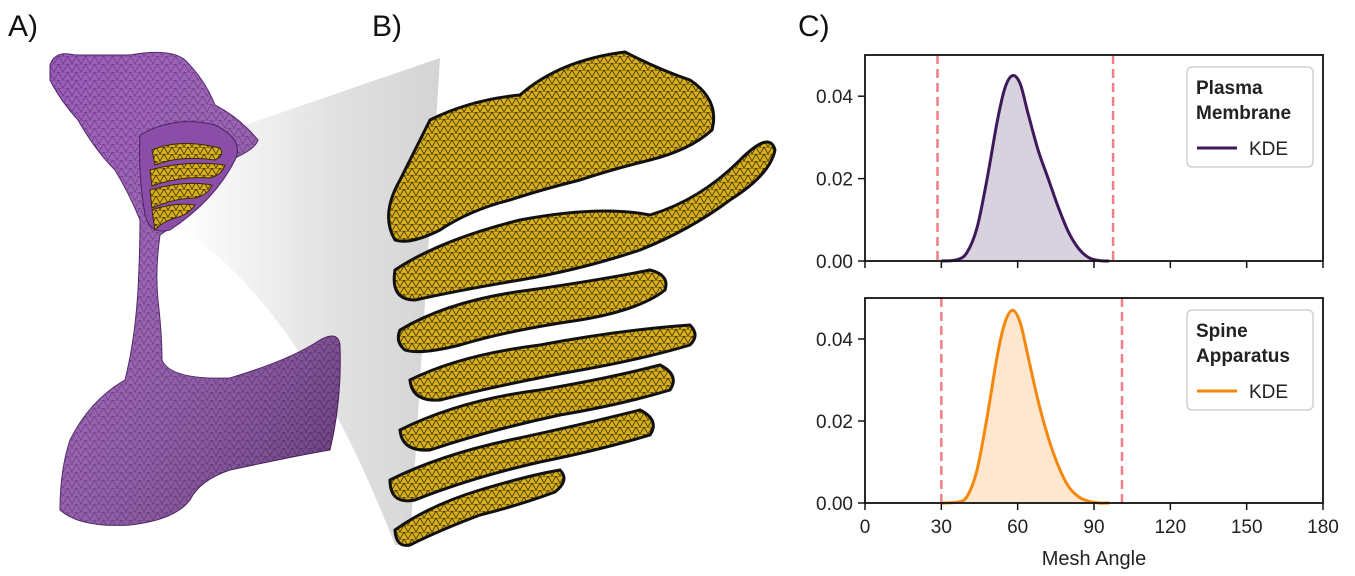 The height and width of the screenshot is (576, 1355). Describe the element at coordinates (814, 26) in the screenshot. I see `panel-label-c: C)` at that location.